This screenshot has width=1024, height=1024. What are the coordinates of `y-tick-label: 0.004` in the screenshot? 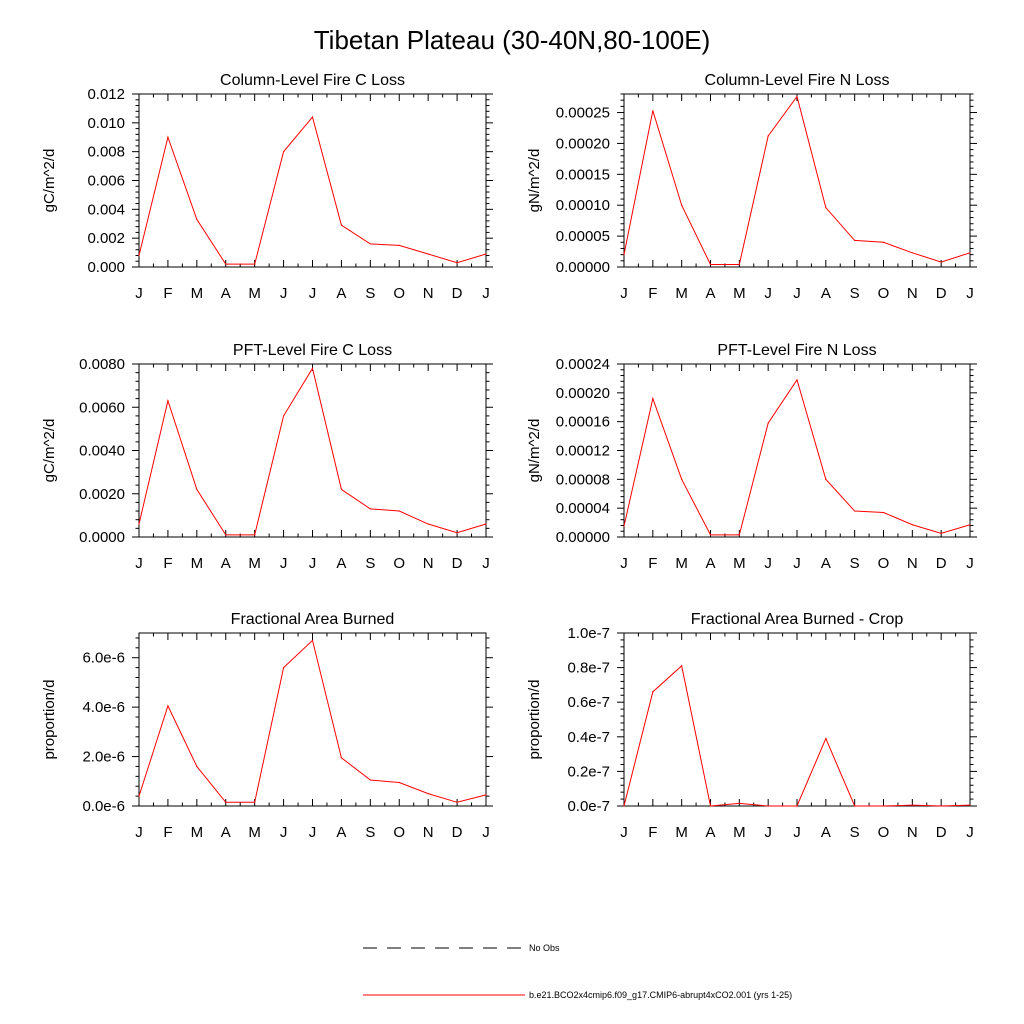 It's located at (106, 209).